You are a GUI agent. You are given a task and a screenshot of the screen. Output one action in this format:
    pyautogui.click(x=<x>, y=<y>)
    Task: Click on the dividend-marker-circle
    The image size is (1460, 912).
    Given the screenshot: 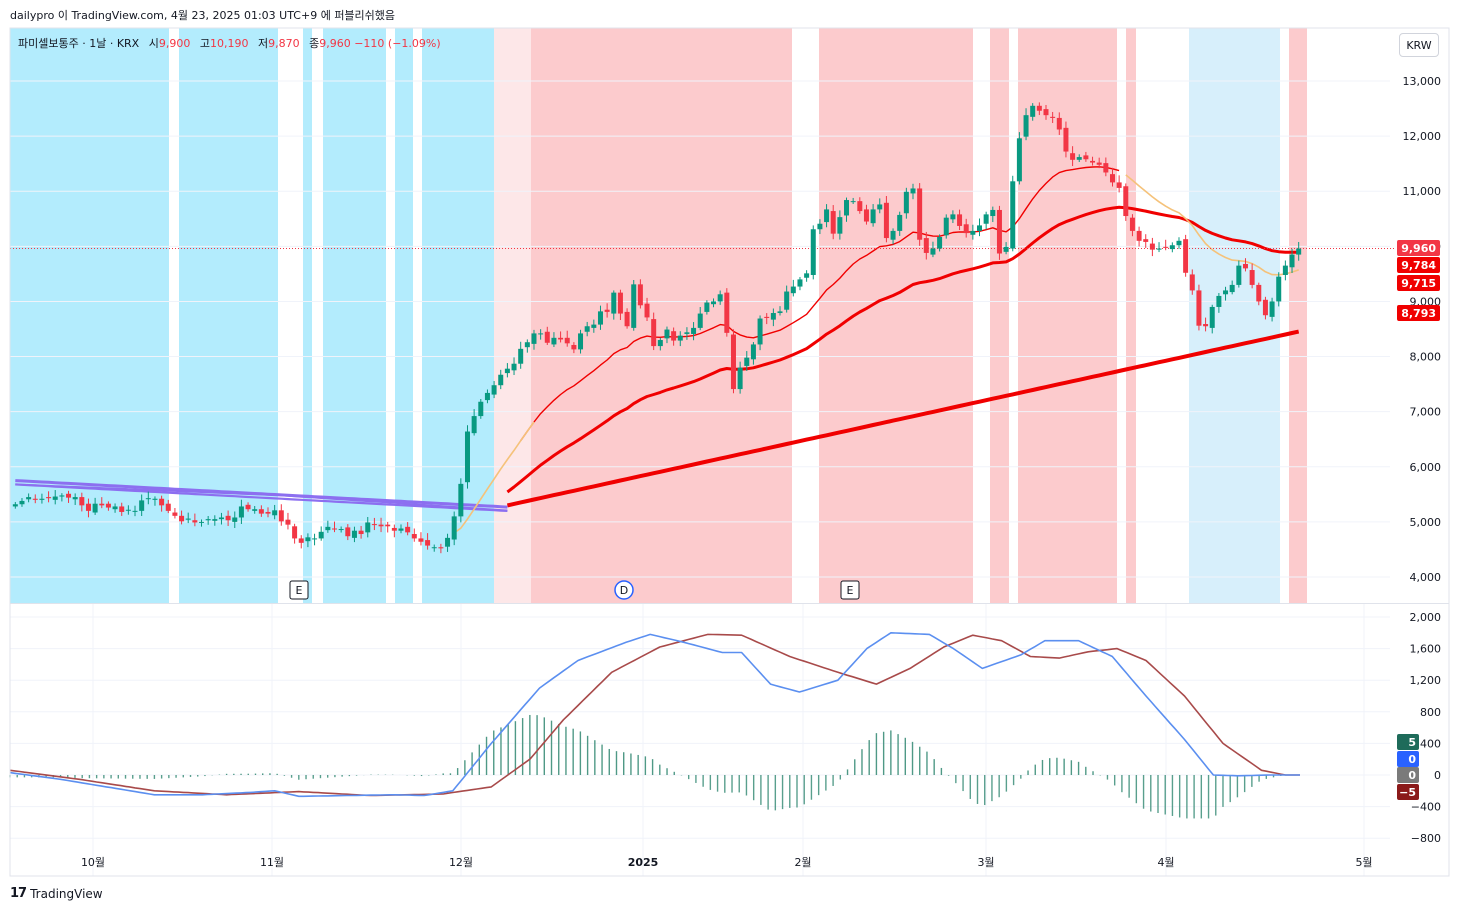 What is the action you would take?
    pyautogui.click(x=624, y=590)
    